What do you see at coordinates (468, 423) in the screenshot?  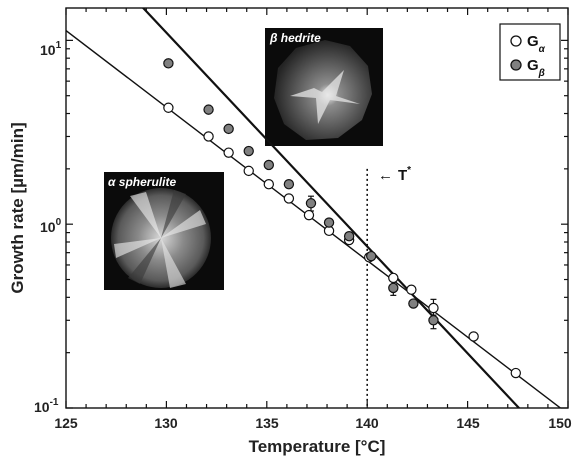 I see `x-tick-label: 145` at bounding box center [468, 423].